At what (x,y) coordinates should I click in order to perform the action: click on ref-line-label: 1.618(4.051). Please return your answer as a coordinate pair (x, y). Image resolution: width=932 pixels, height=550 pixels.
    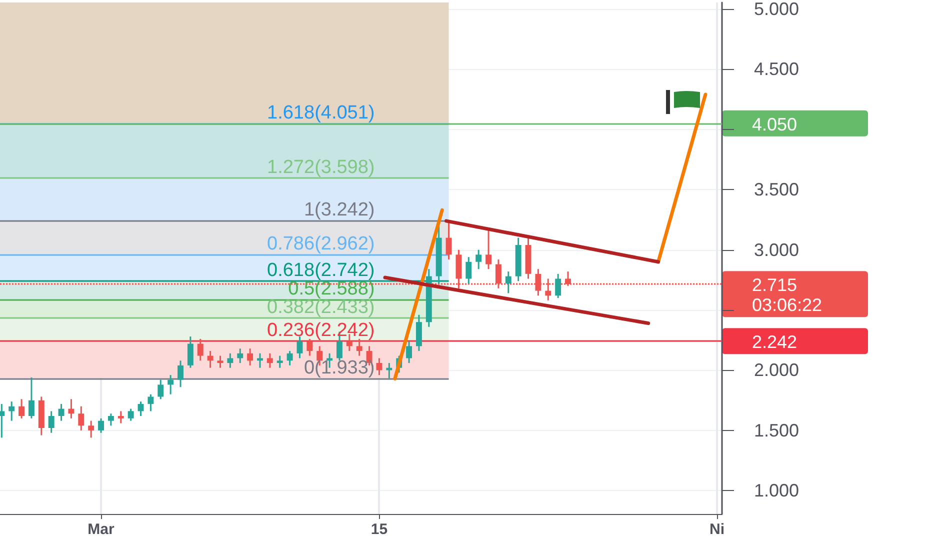
    Looking at the image, I should click on (321, 113).